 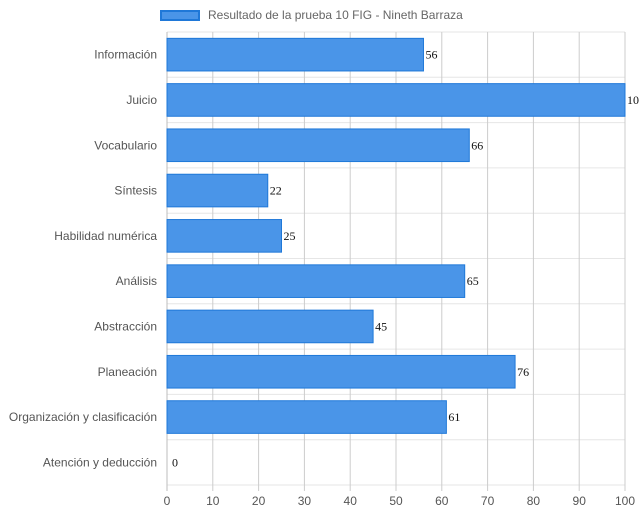 What do you see at coordinates (167, 501) in the screenshot?
I see `x-tick-label: 0` at bounding box center [167, 501].